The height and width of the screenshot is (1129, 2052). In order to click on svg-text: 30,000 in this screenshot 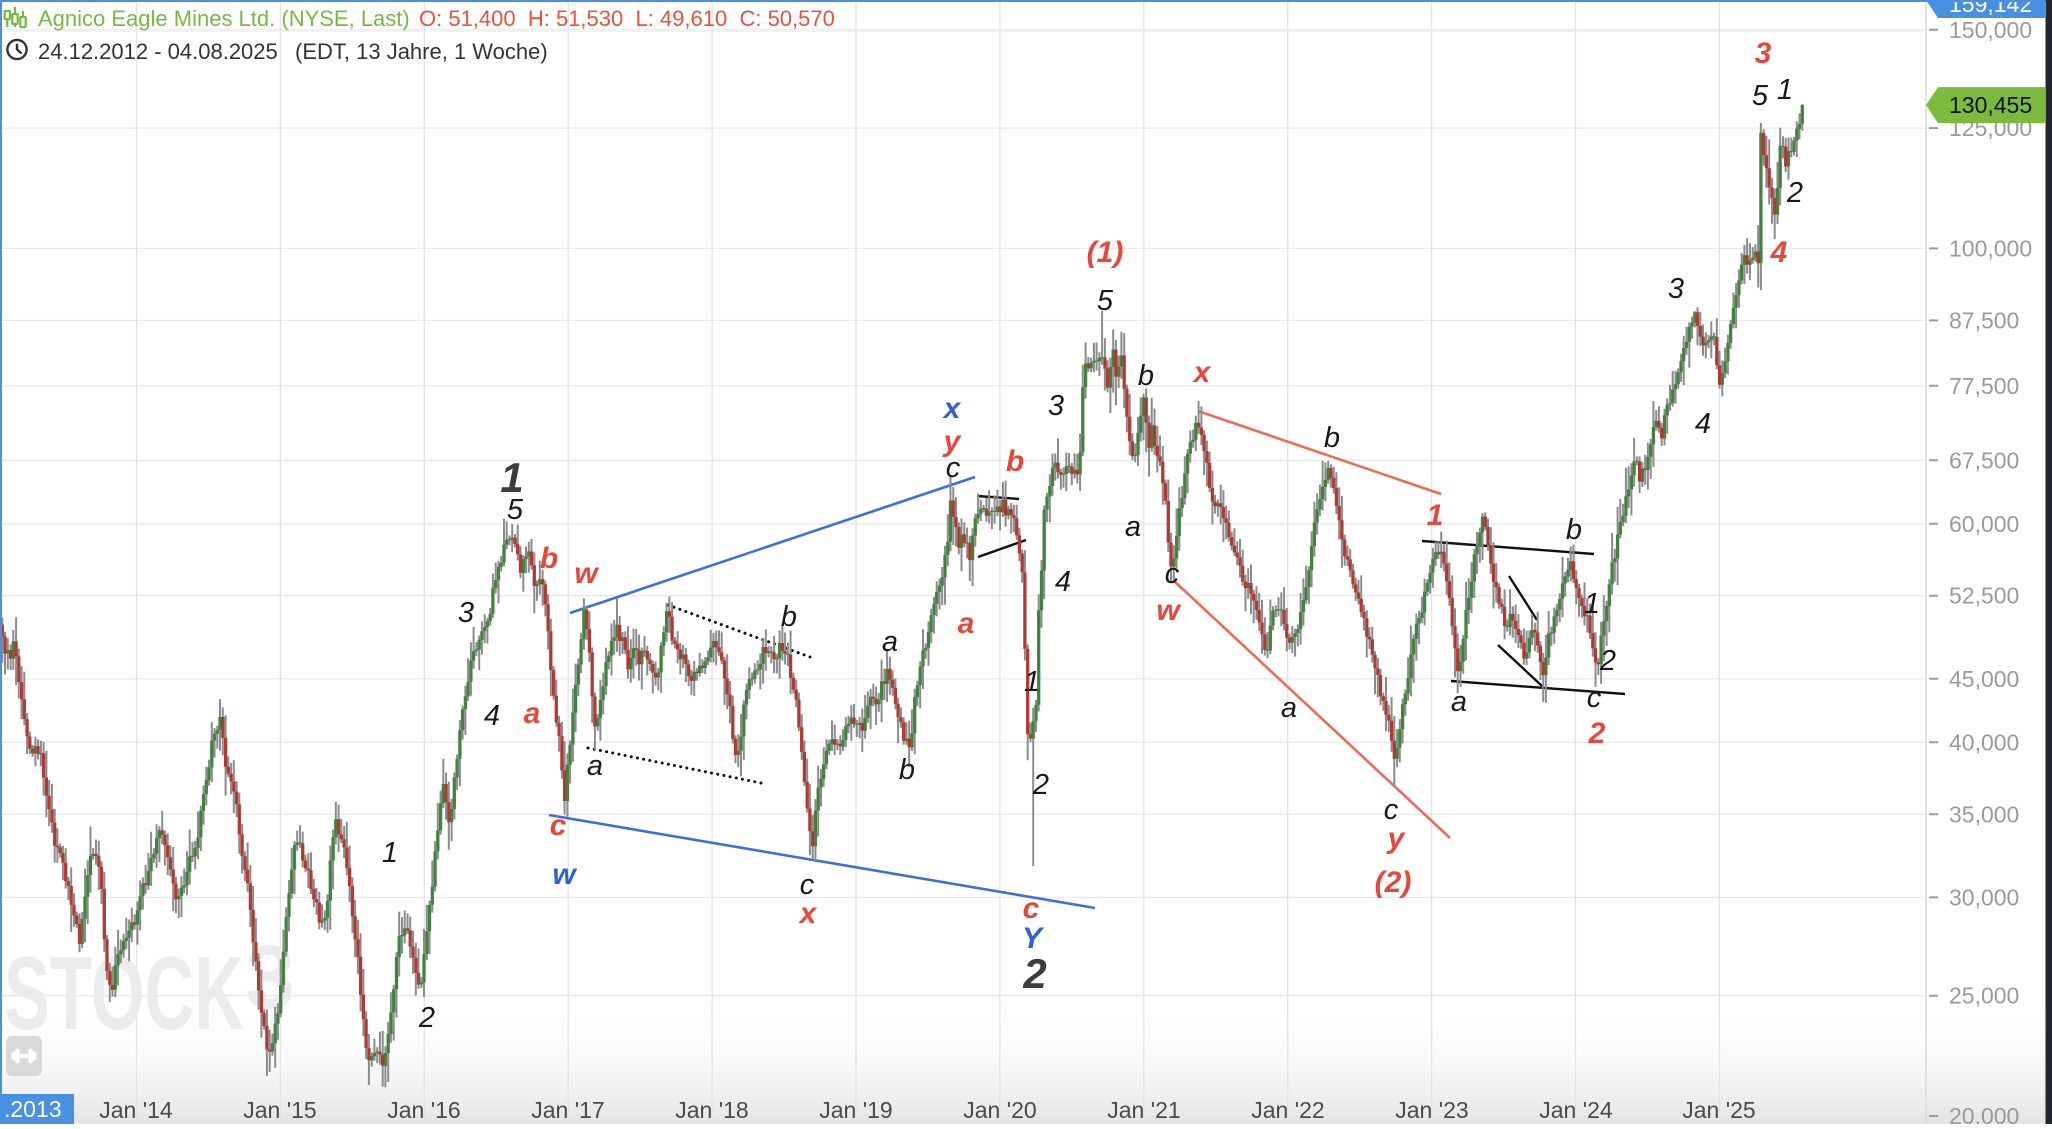, I will do `click(1984, 897)`.